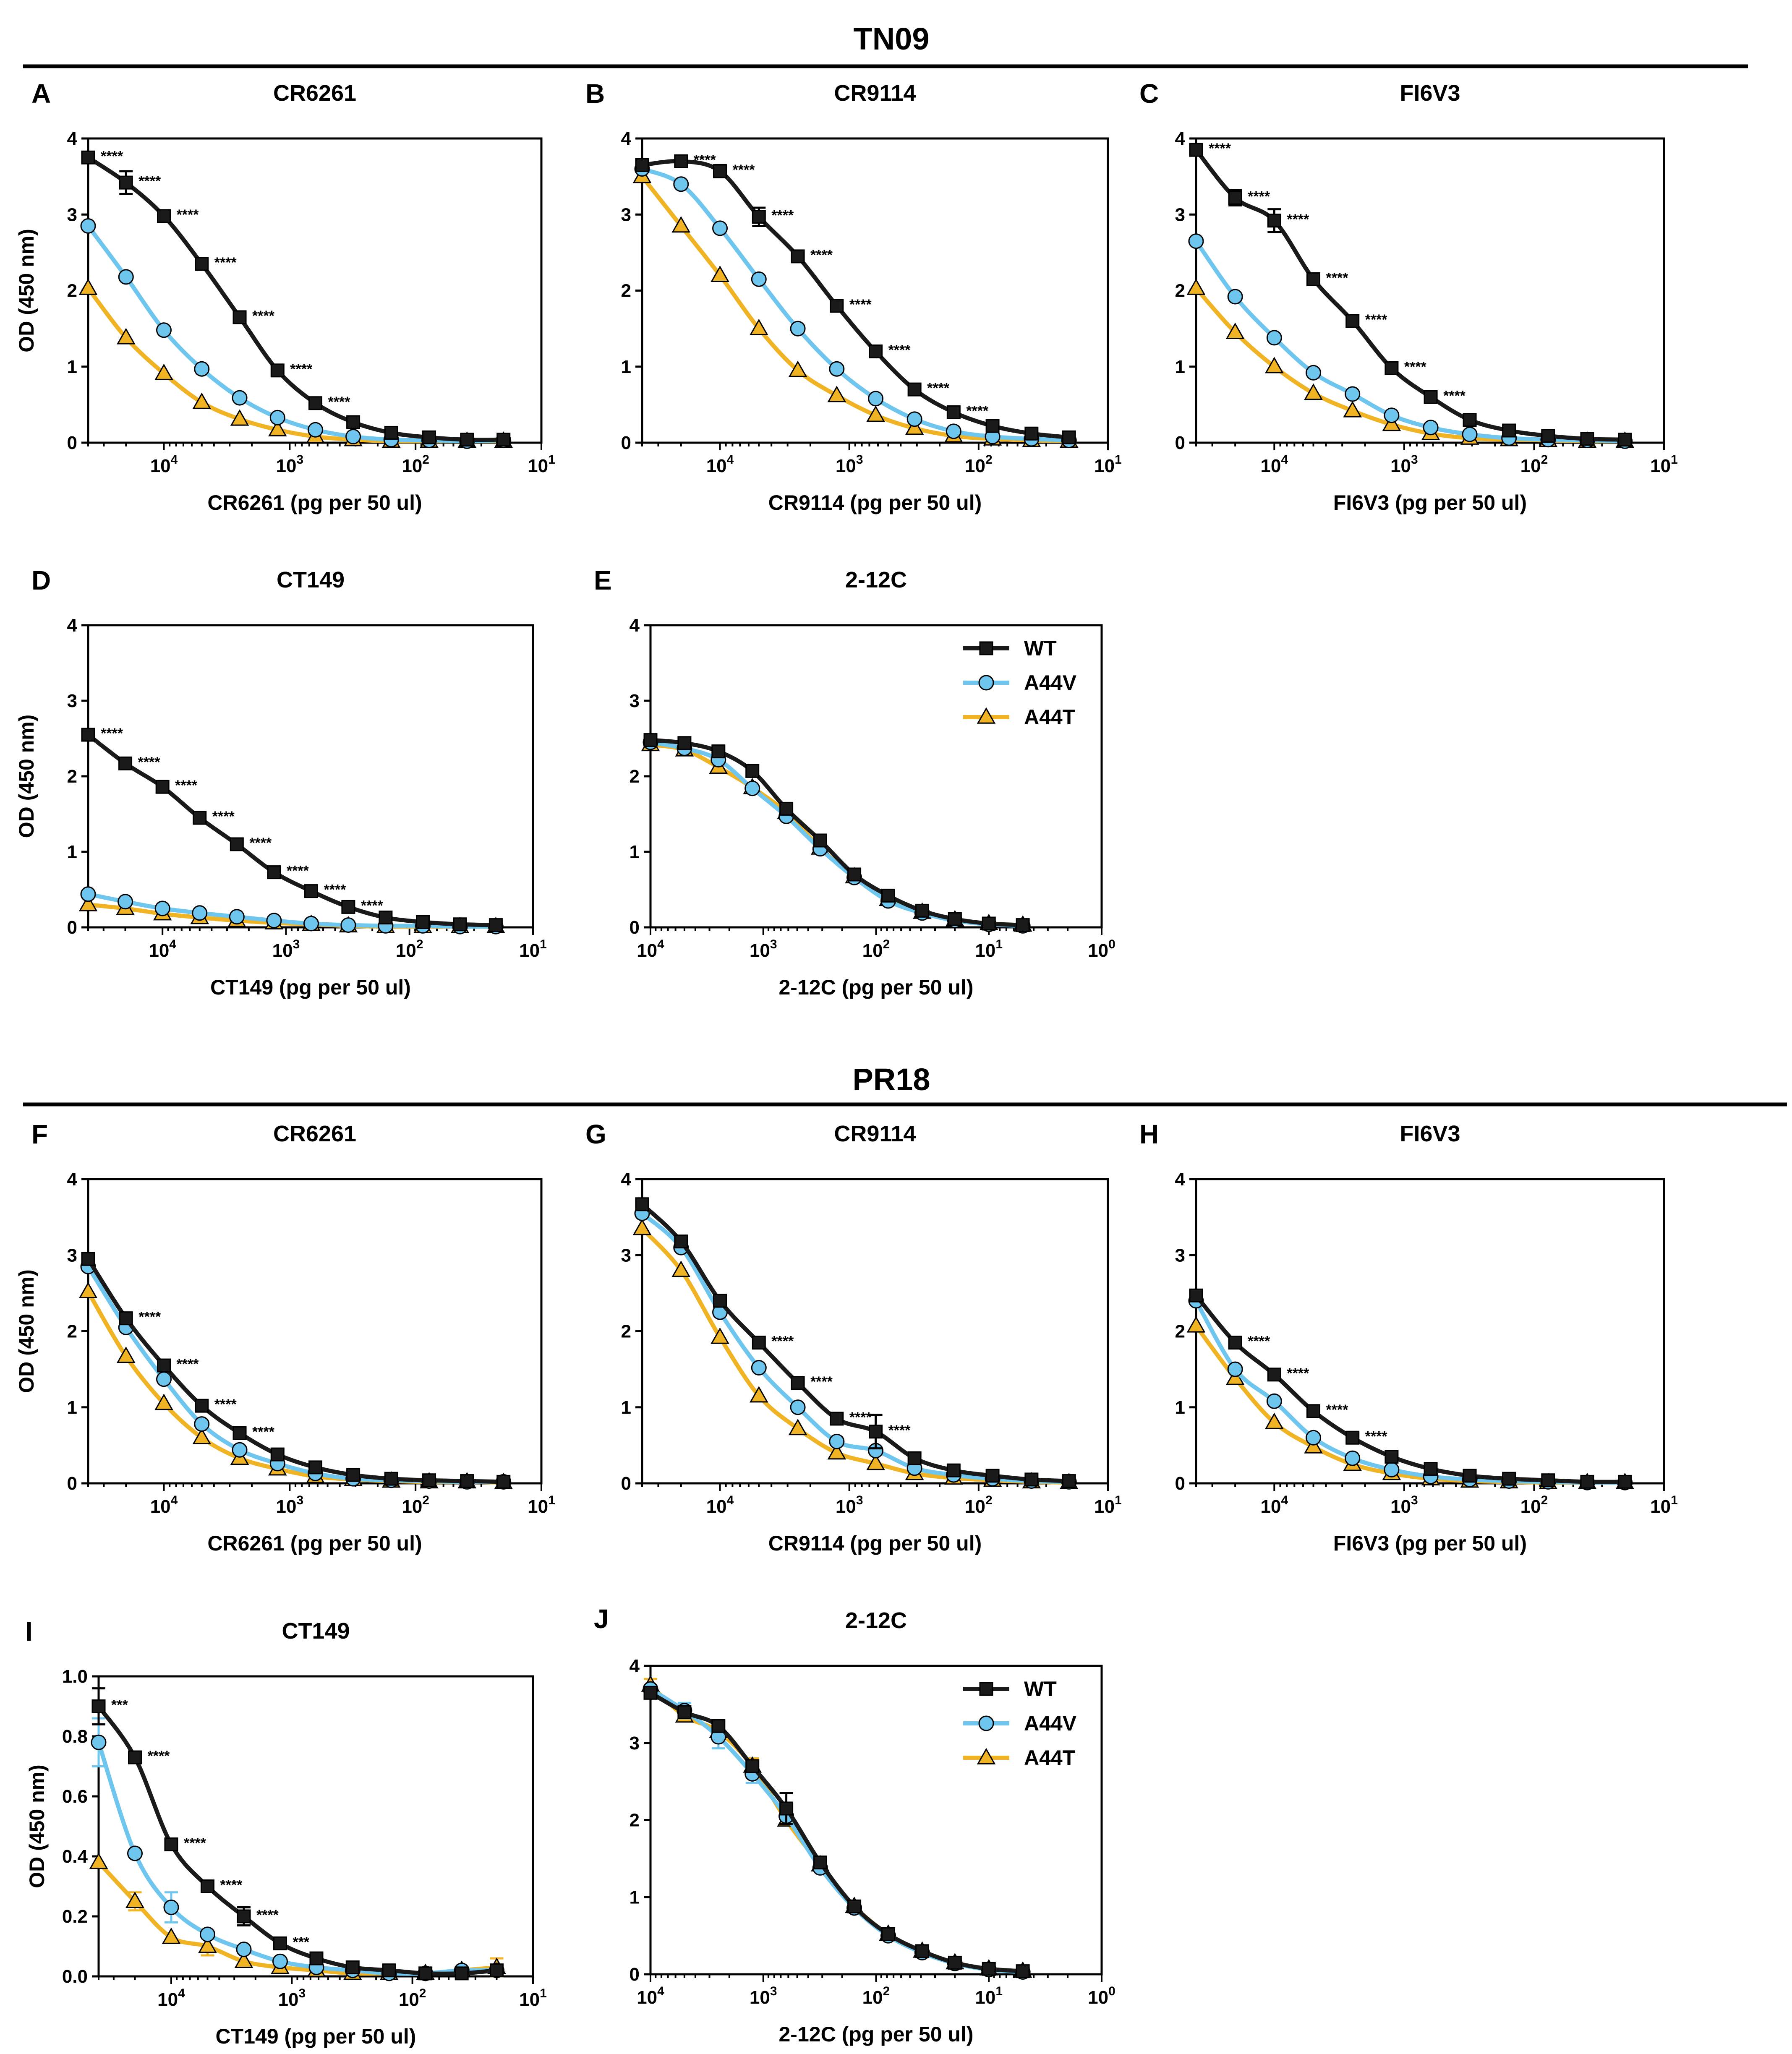 This screenshot has width=1792, height=2054. Describe the element at coordinates (1409, 1405) in the screenshot. I see `series-line-a44t` at that location.